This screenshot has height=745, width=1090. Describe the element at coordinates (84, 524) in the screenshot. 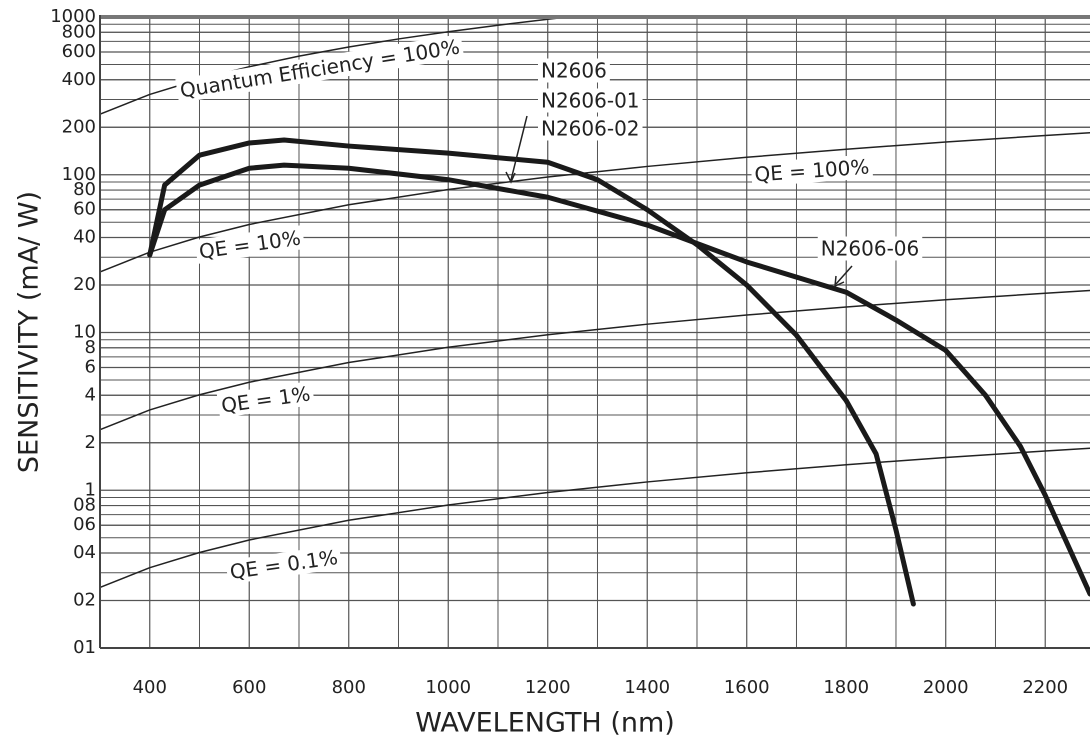

I see `y-tick-label: 06` at that location.